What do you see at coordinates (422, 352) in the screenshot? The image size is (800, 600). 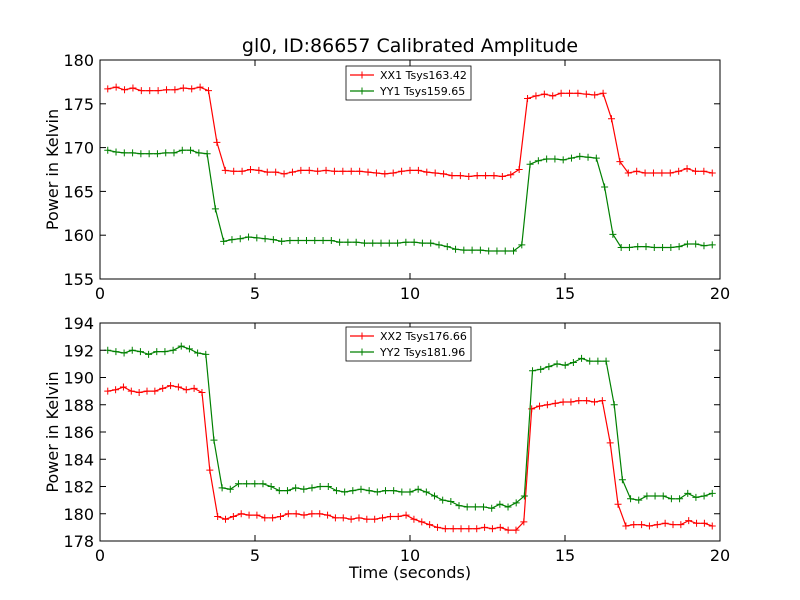 I see `legend-label: YY2 Tsys181.96` at bounding box center [422, 352].